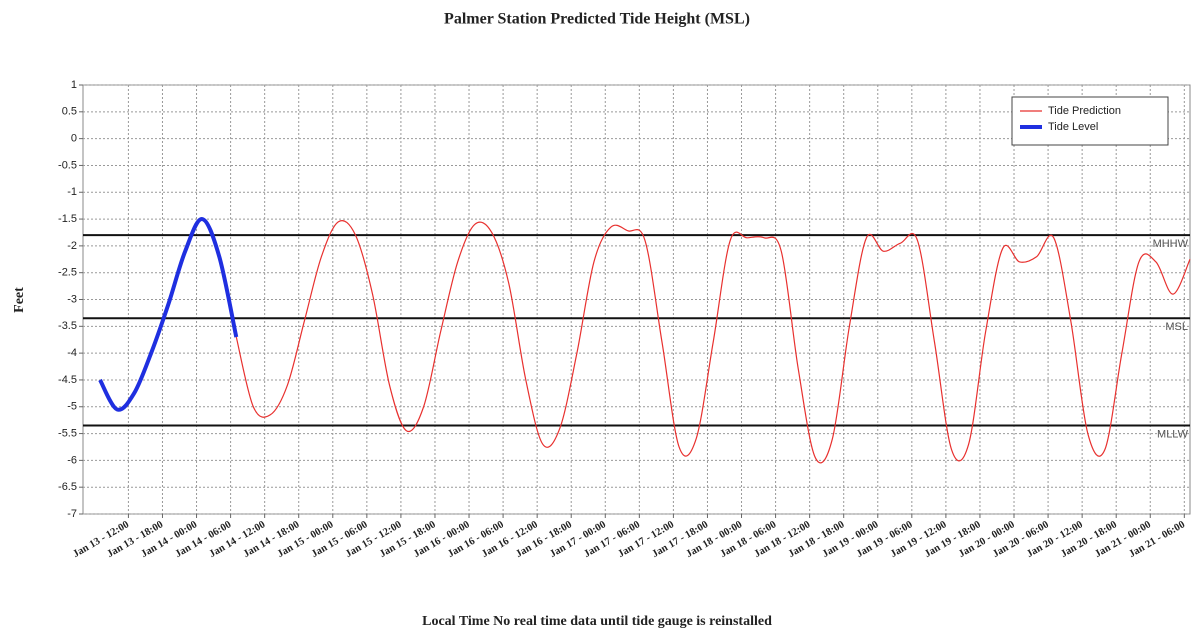  What do you see at coordinates (72, 514) in the screenshot?
I see `y-tick-label: -7` at bounding box center [72, 514].